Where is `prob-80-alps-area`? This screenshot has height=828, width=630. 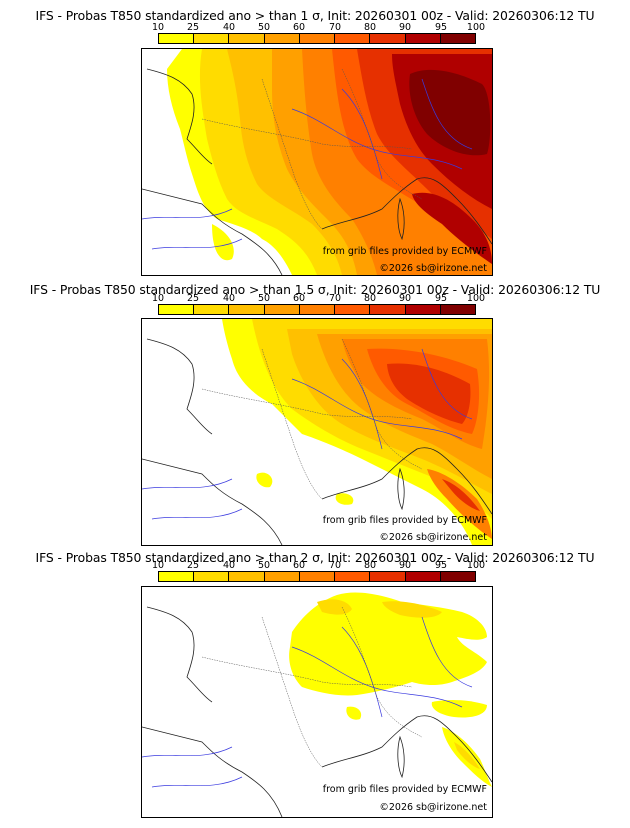
prob-80-alps-area is located at coordinates (452, 228).